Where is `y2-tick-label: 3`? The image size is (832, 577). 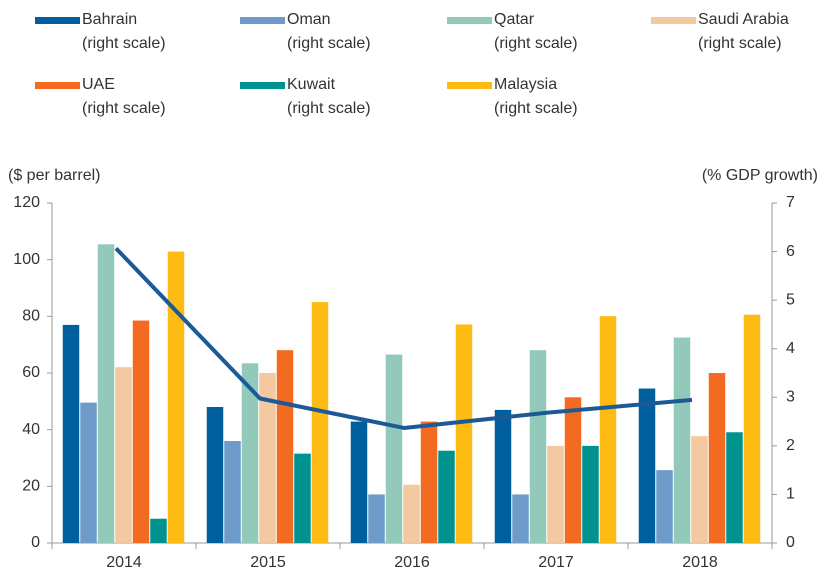
y2-tick-label: 3 is located at coordinates (790, 397).